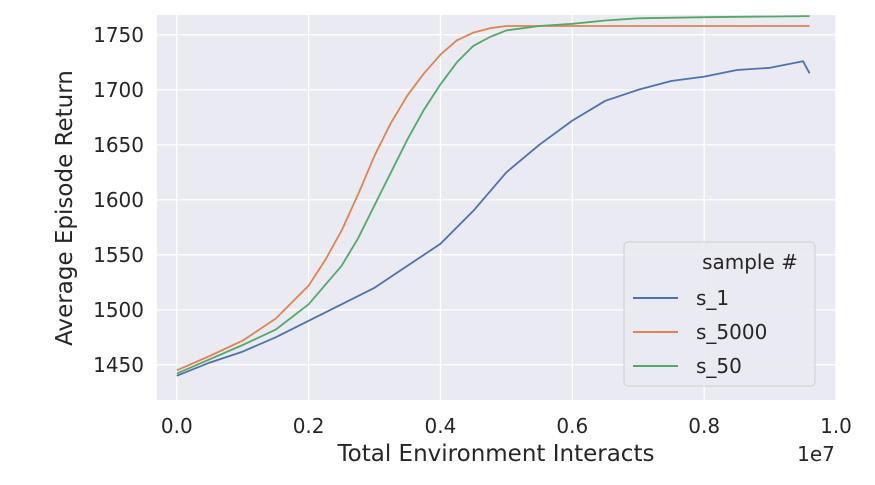 This screenshot has width=875, height=485. What do you see at coordinates (118, 310) in the screenshot?
I see `y-tick-label: 1500` at bounding box center [118, 310].